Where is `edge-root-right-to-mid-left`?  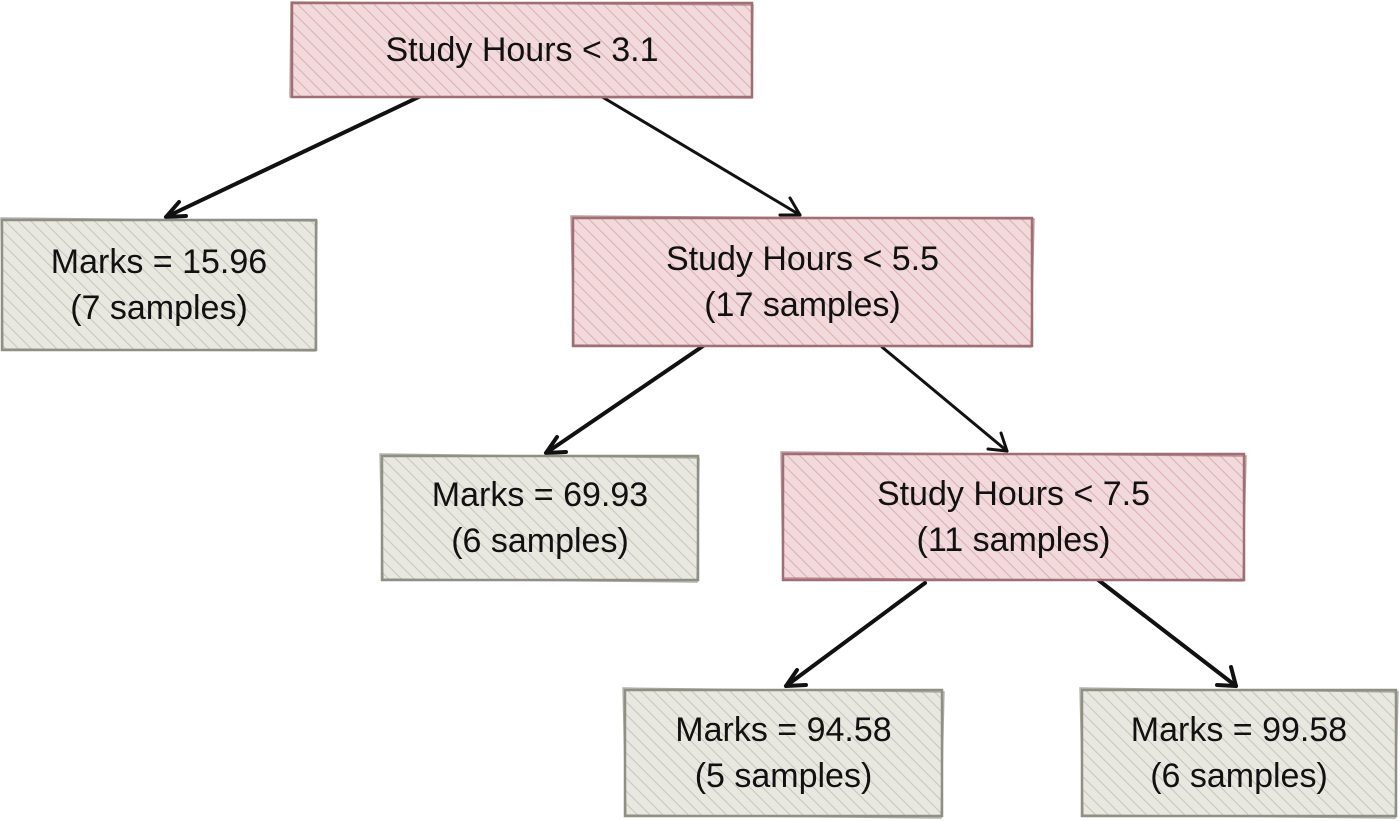 edge-root-right-to-mid-left is located at coordinates (626, 398).